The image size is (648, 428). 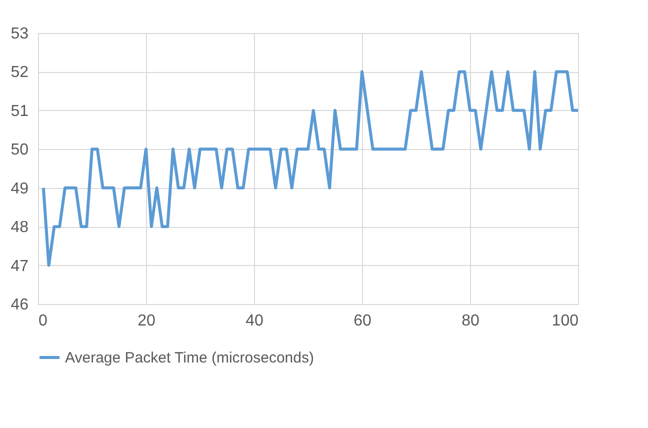 What do you see at coordinates (255, 321) in the screenshot?
I see `x-tick-label: 40` at bounding box center [255, 321].